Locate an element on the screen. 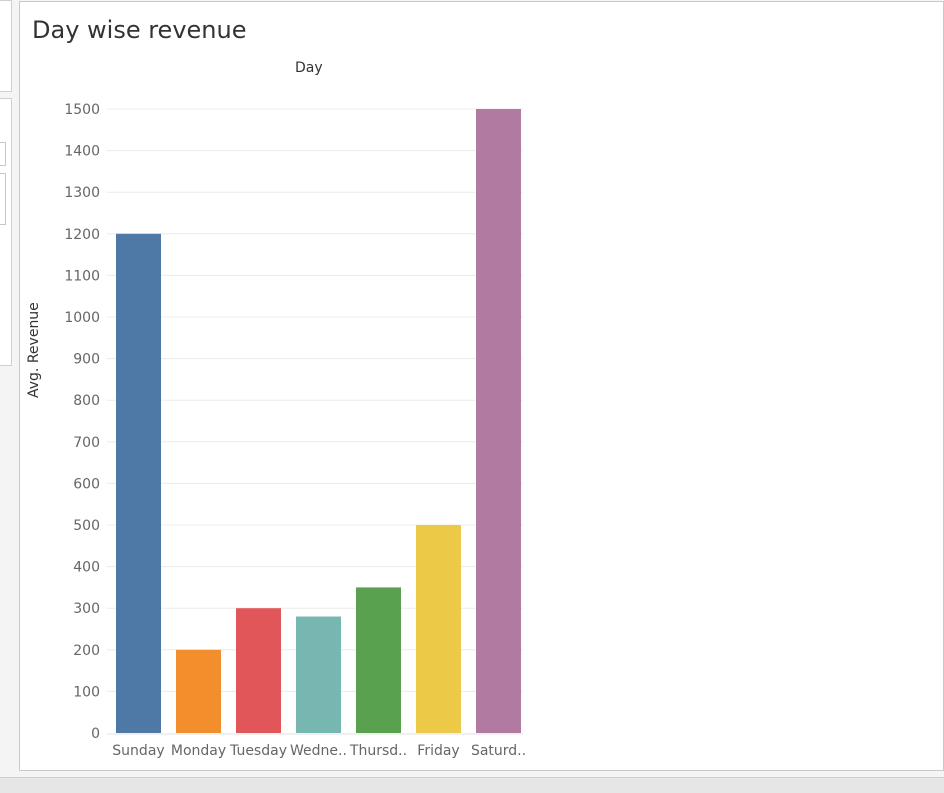 This screenshot has height=793, width=944. bar-tuesday is located at coordinates (258, 670).